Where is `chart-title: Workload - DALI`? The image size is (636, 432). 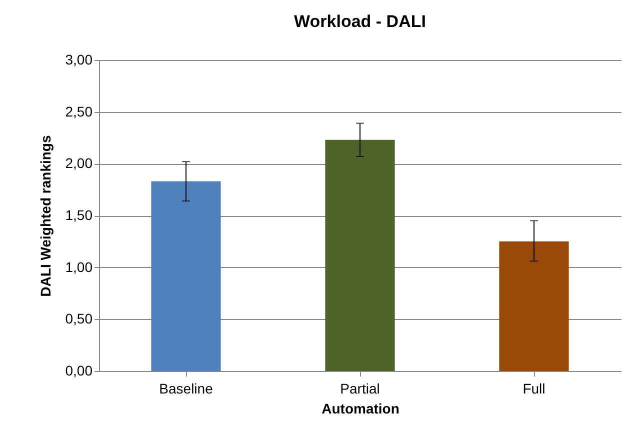
chart-title: Workload - DALI is located at coordinates (360, 21).